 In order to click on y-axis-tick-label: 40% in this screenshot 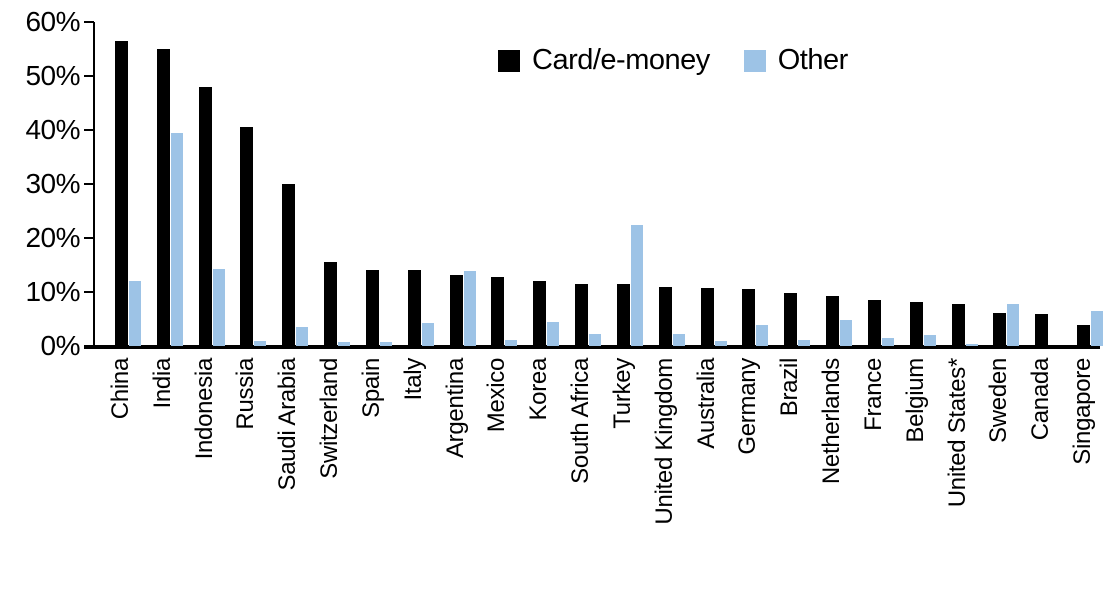, I will do `click(52, 129)`.